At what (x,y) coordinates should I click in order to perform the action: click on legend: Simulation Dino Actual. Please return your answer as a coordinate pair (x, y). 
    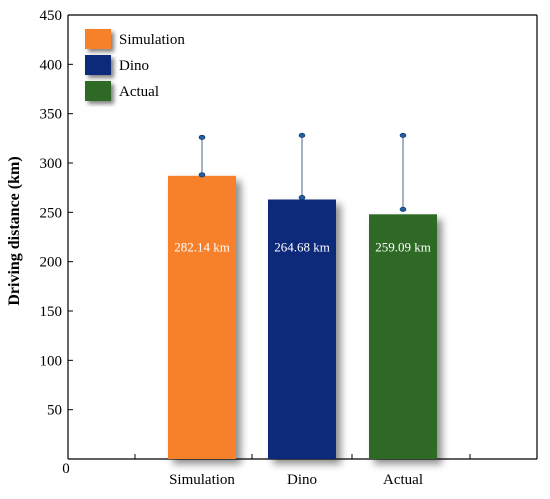
    Looking at the image, I should click on (135, 65).